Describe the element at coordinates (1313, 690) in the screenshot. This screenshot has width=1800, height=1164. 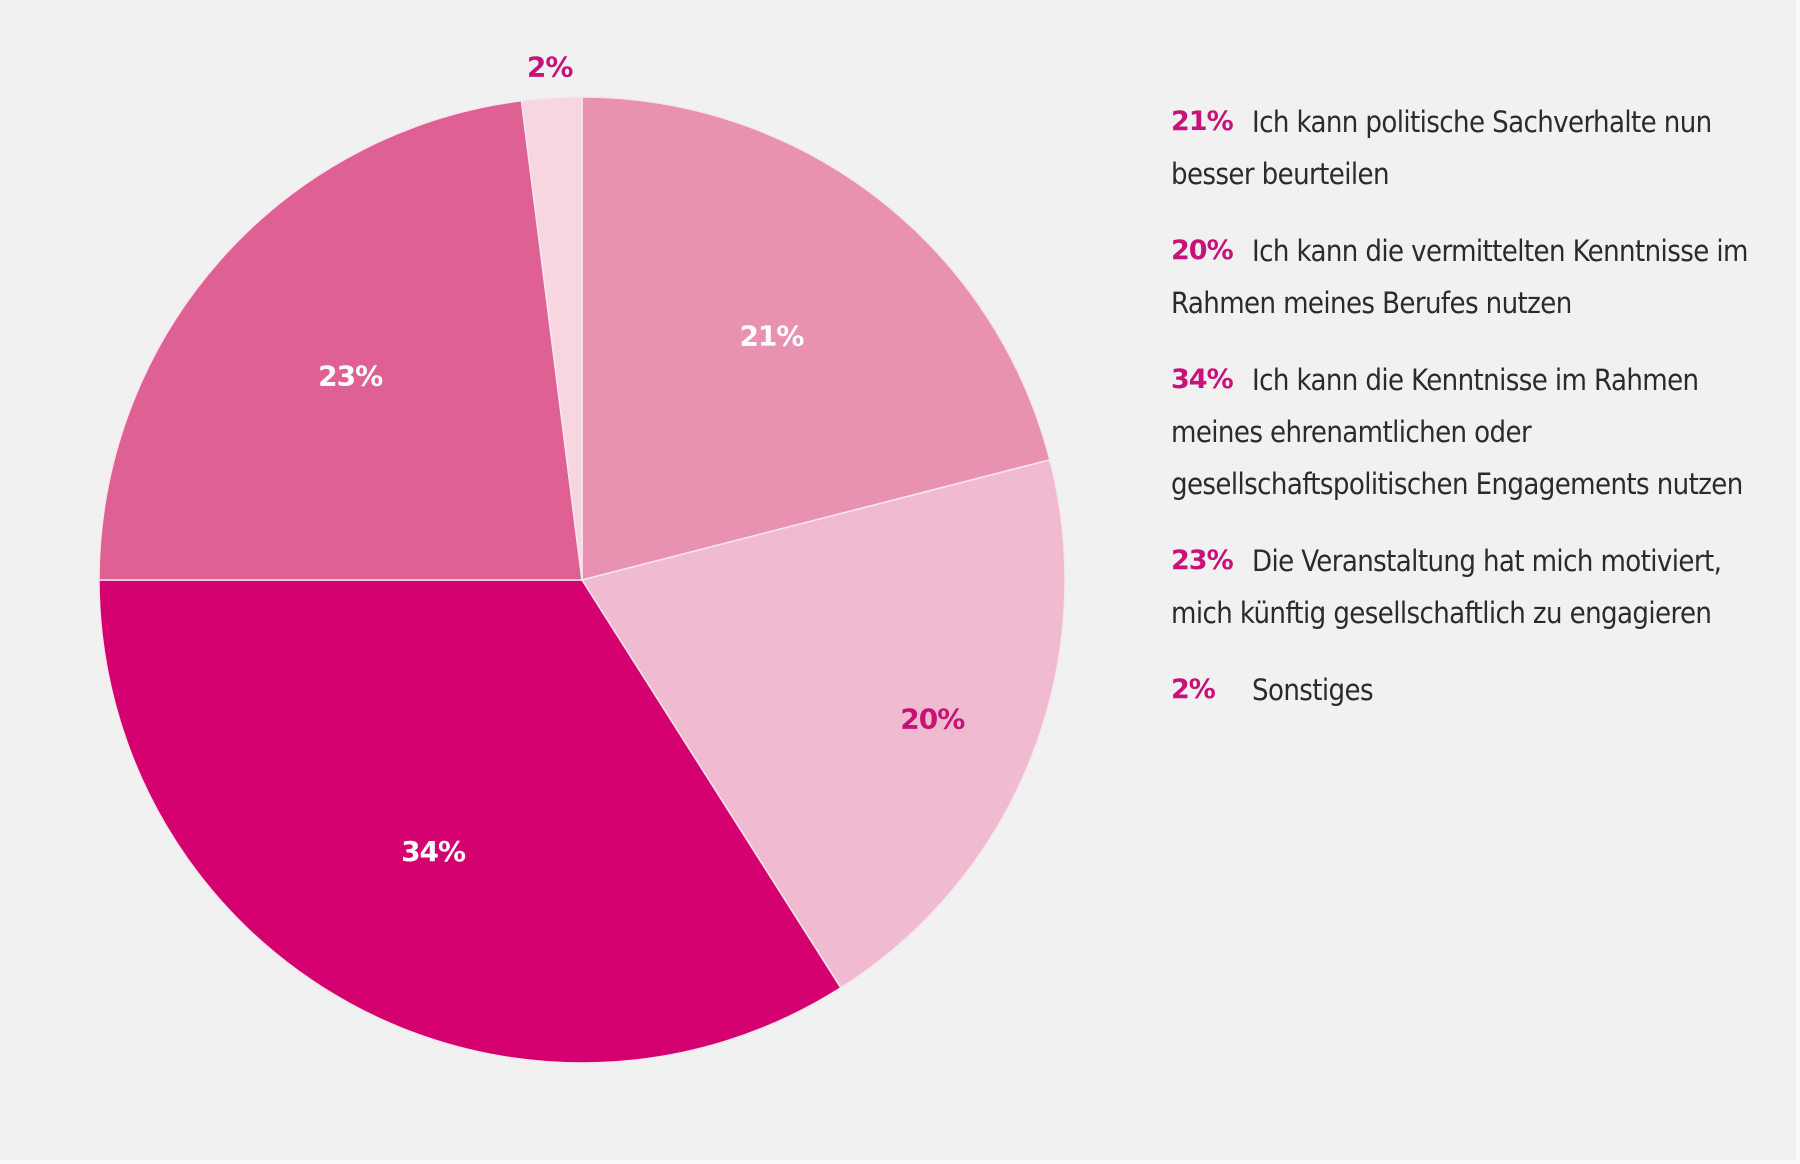
I see `legend-label: Sonstiges` at that location.